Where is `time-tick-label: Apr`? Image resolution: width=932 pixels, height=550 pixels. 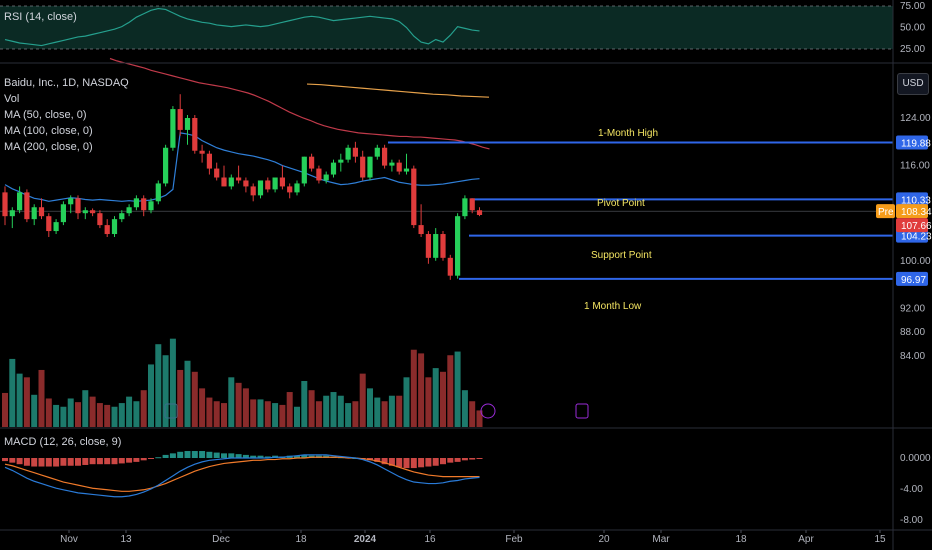
time-tick-label: Apr is located at coordinates (806, 539).